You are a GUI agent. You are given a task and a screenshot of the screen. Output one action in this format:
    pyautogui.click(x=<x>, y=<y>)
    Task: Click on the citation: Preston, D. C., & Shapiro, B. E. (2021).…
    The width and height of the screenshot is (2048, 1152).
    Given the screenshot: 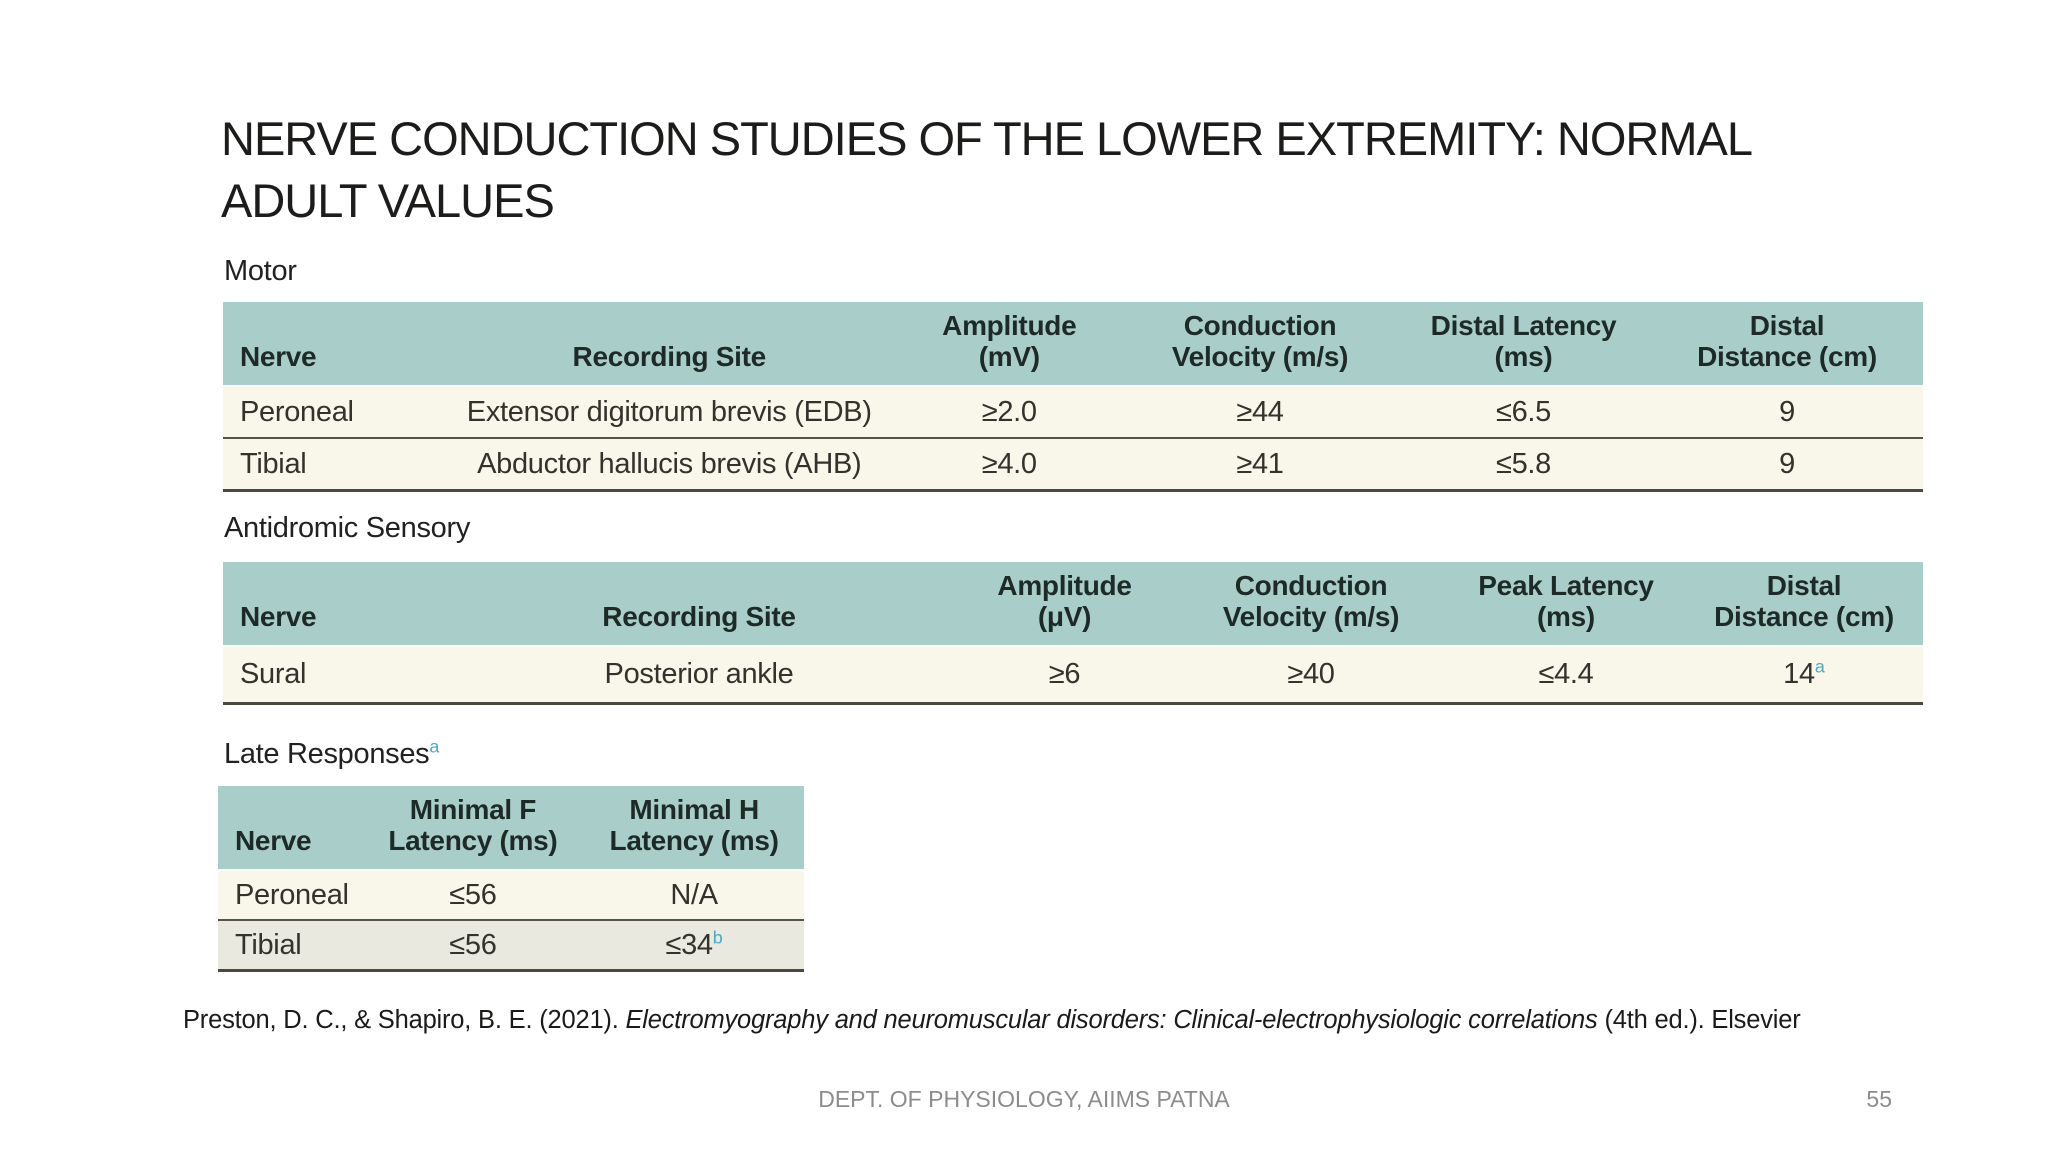 What is the action you would take?
    pyautogui.click(x=1063, y=1020)
    